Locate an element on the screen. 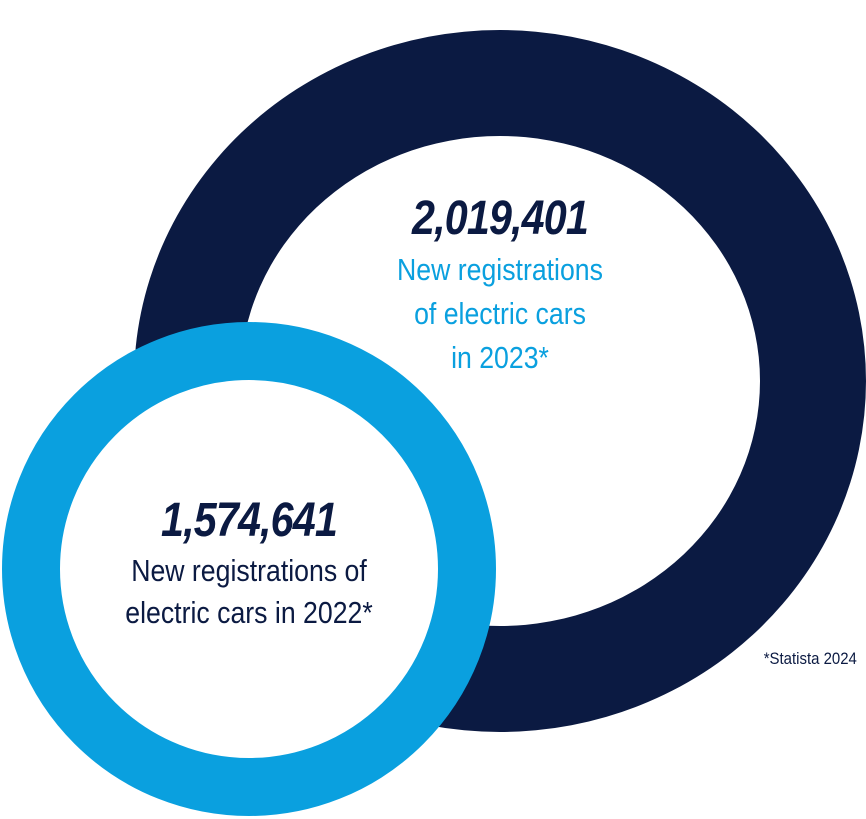  value-2023: 2,019,401 is located at coordinates (500, 218).